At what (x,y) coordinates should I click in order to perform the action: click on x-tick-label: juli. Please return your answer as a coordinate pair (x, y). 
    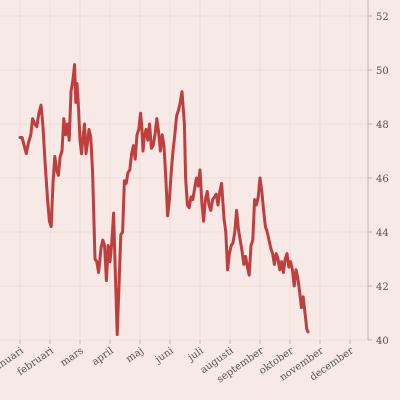
    Looking at the image, I should click on (196, 354).